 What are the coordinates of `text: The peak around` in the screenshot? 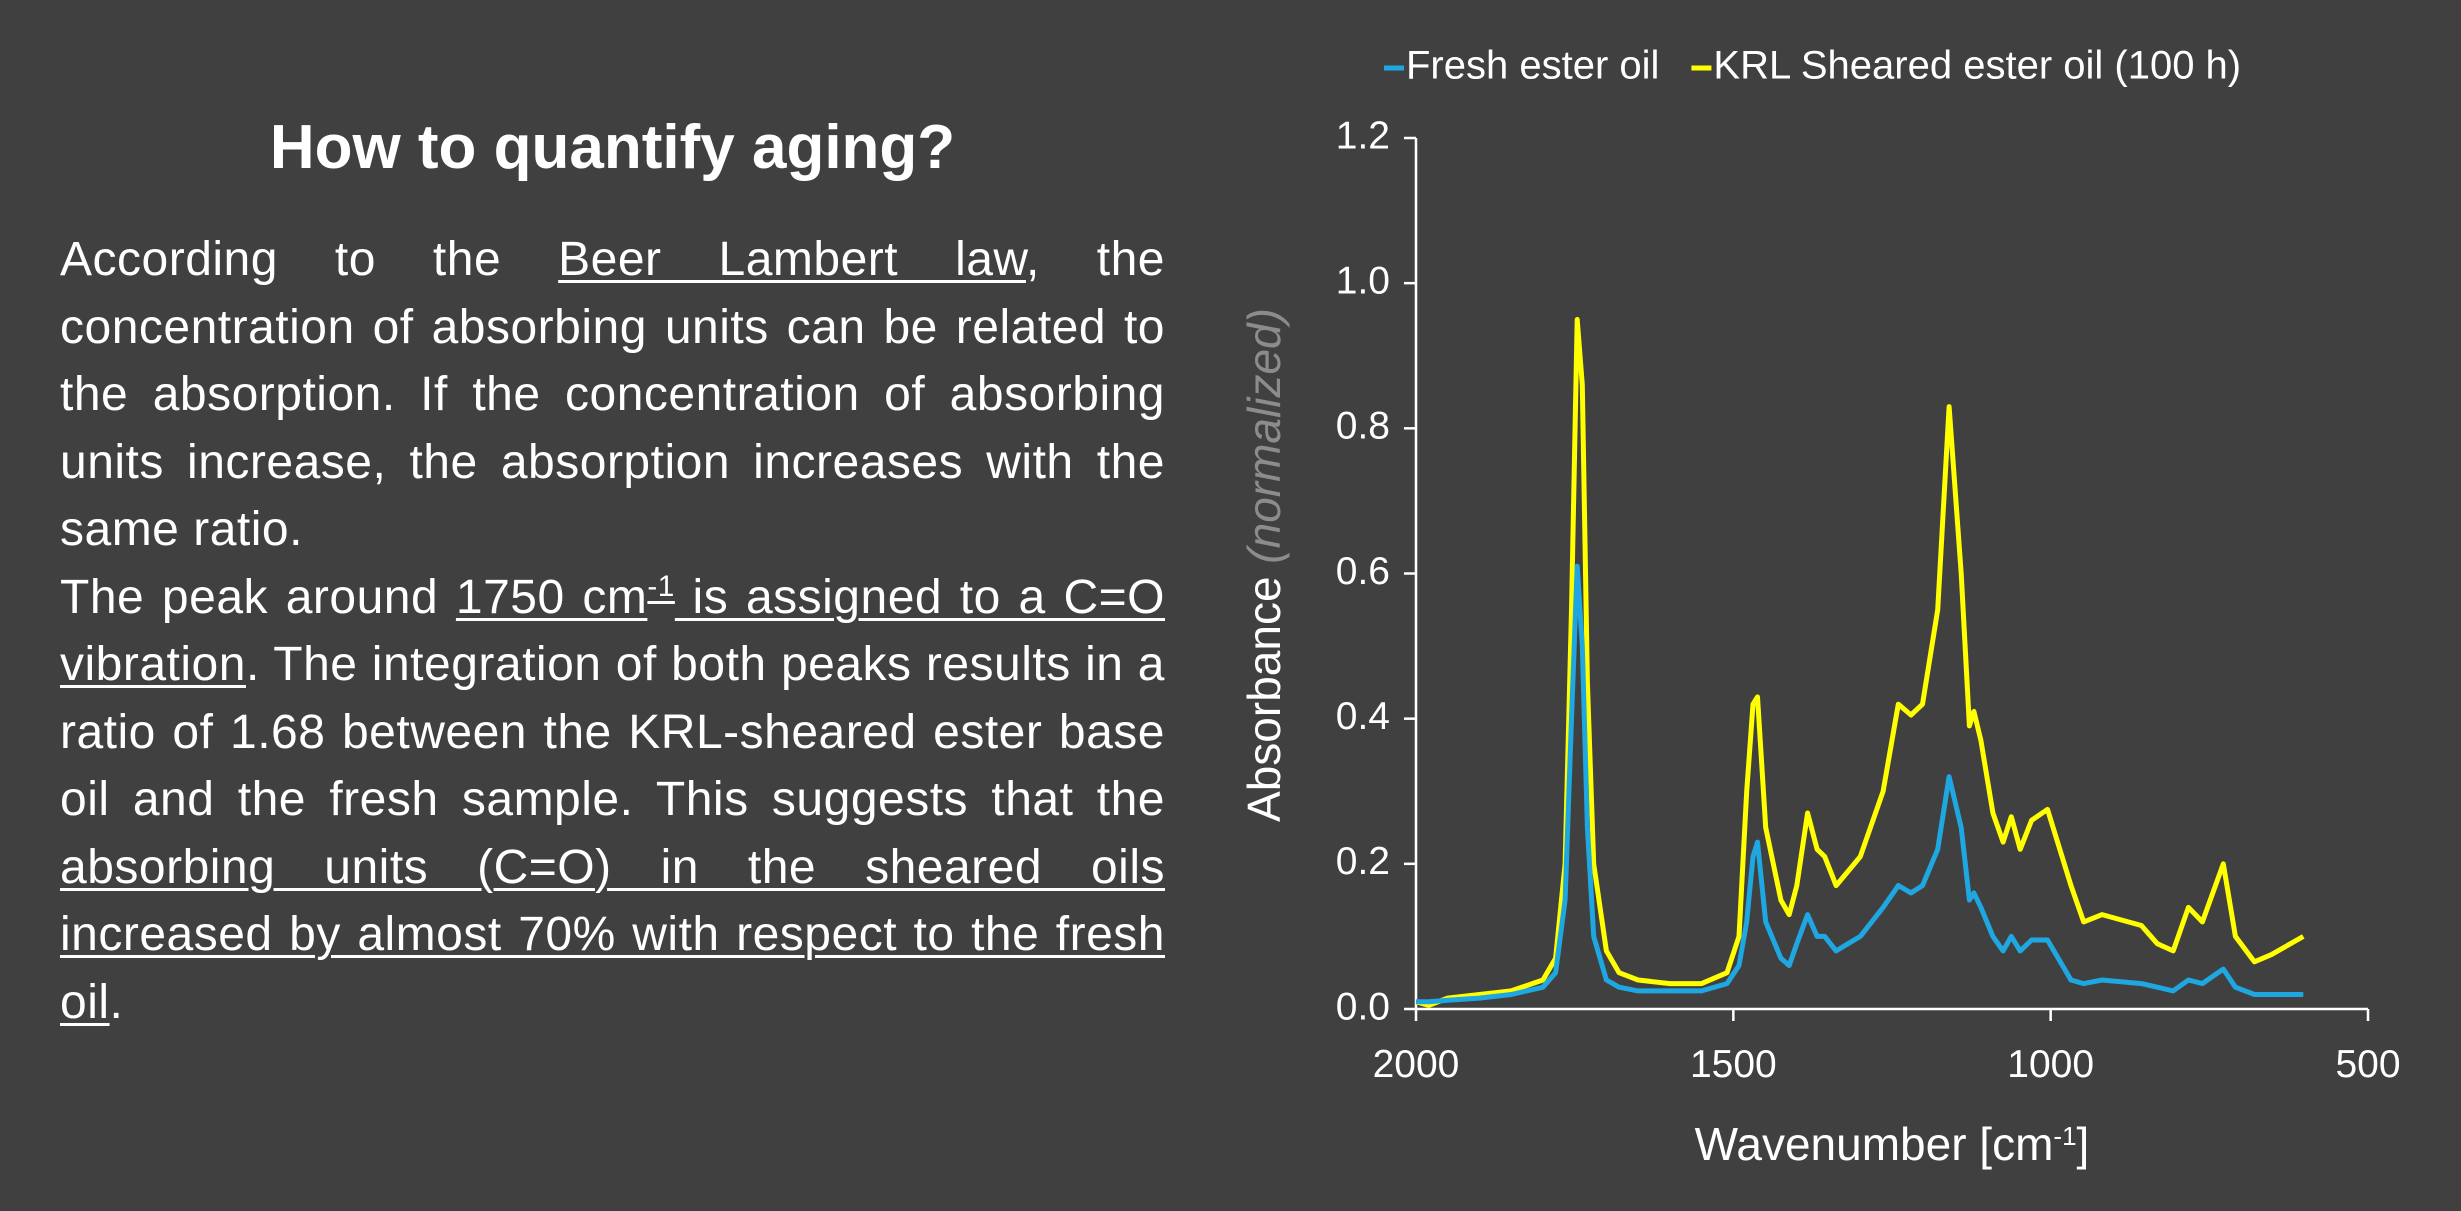 It's located at (258, 597).